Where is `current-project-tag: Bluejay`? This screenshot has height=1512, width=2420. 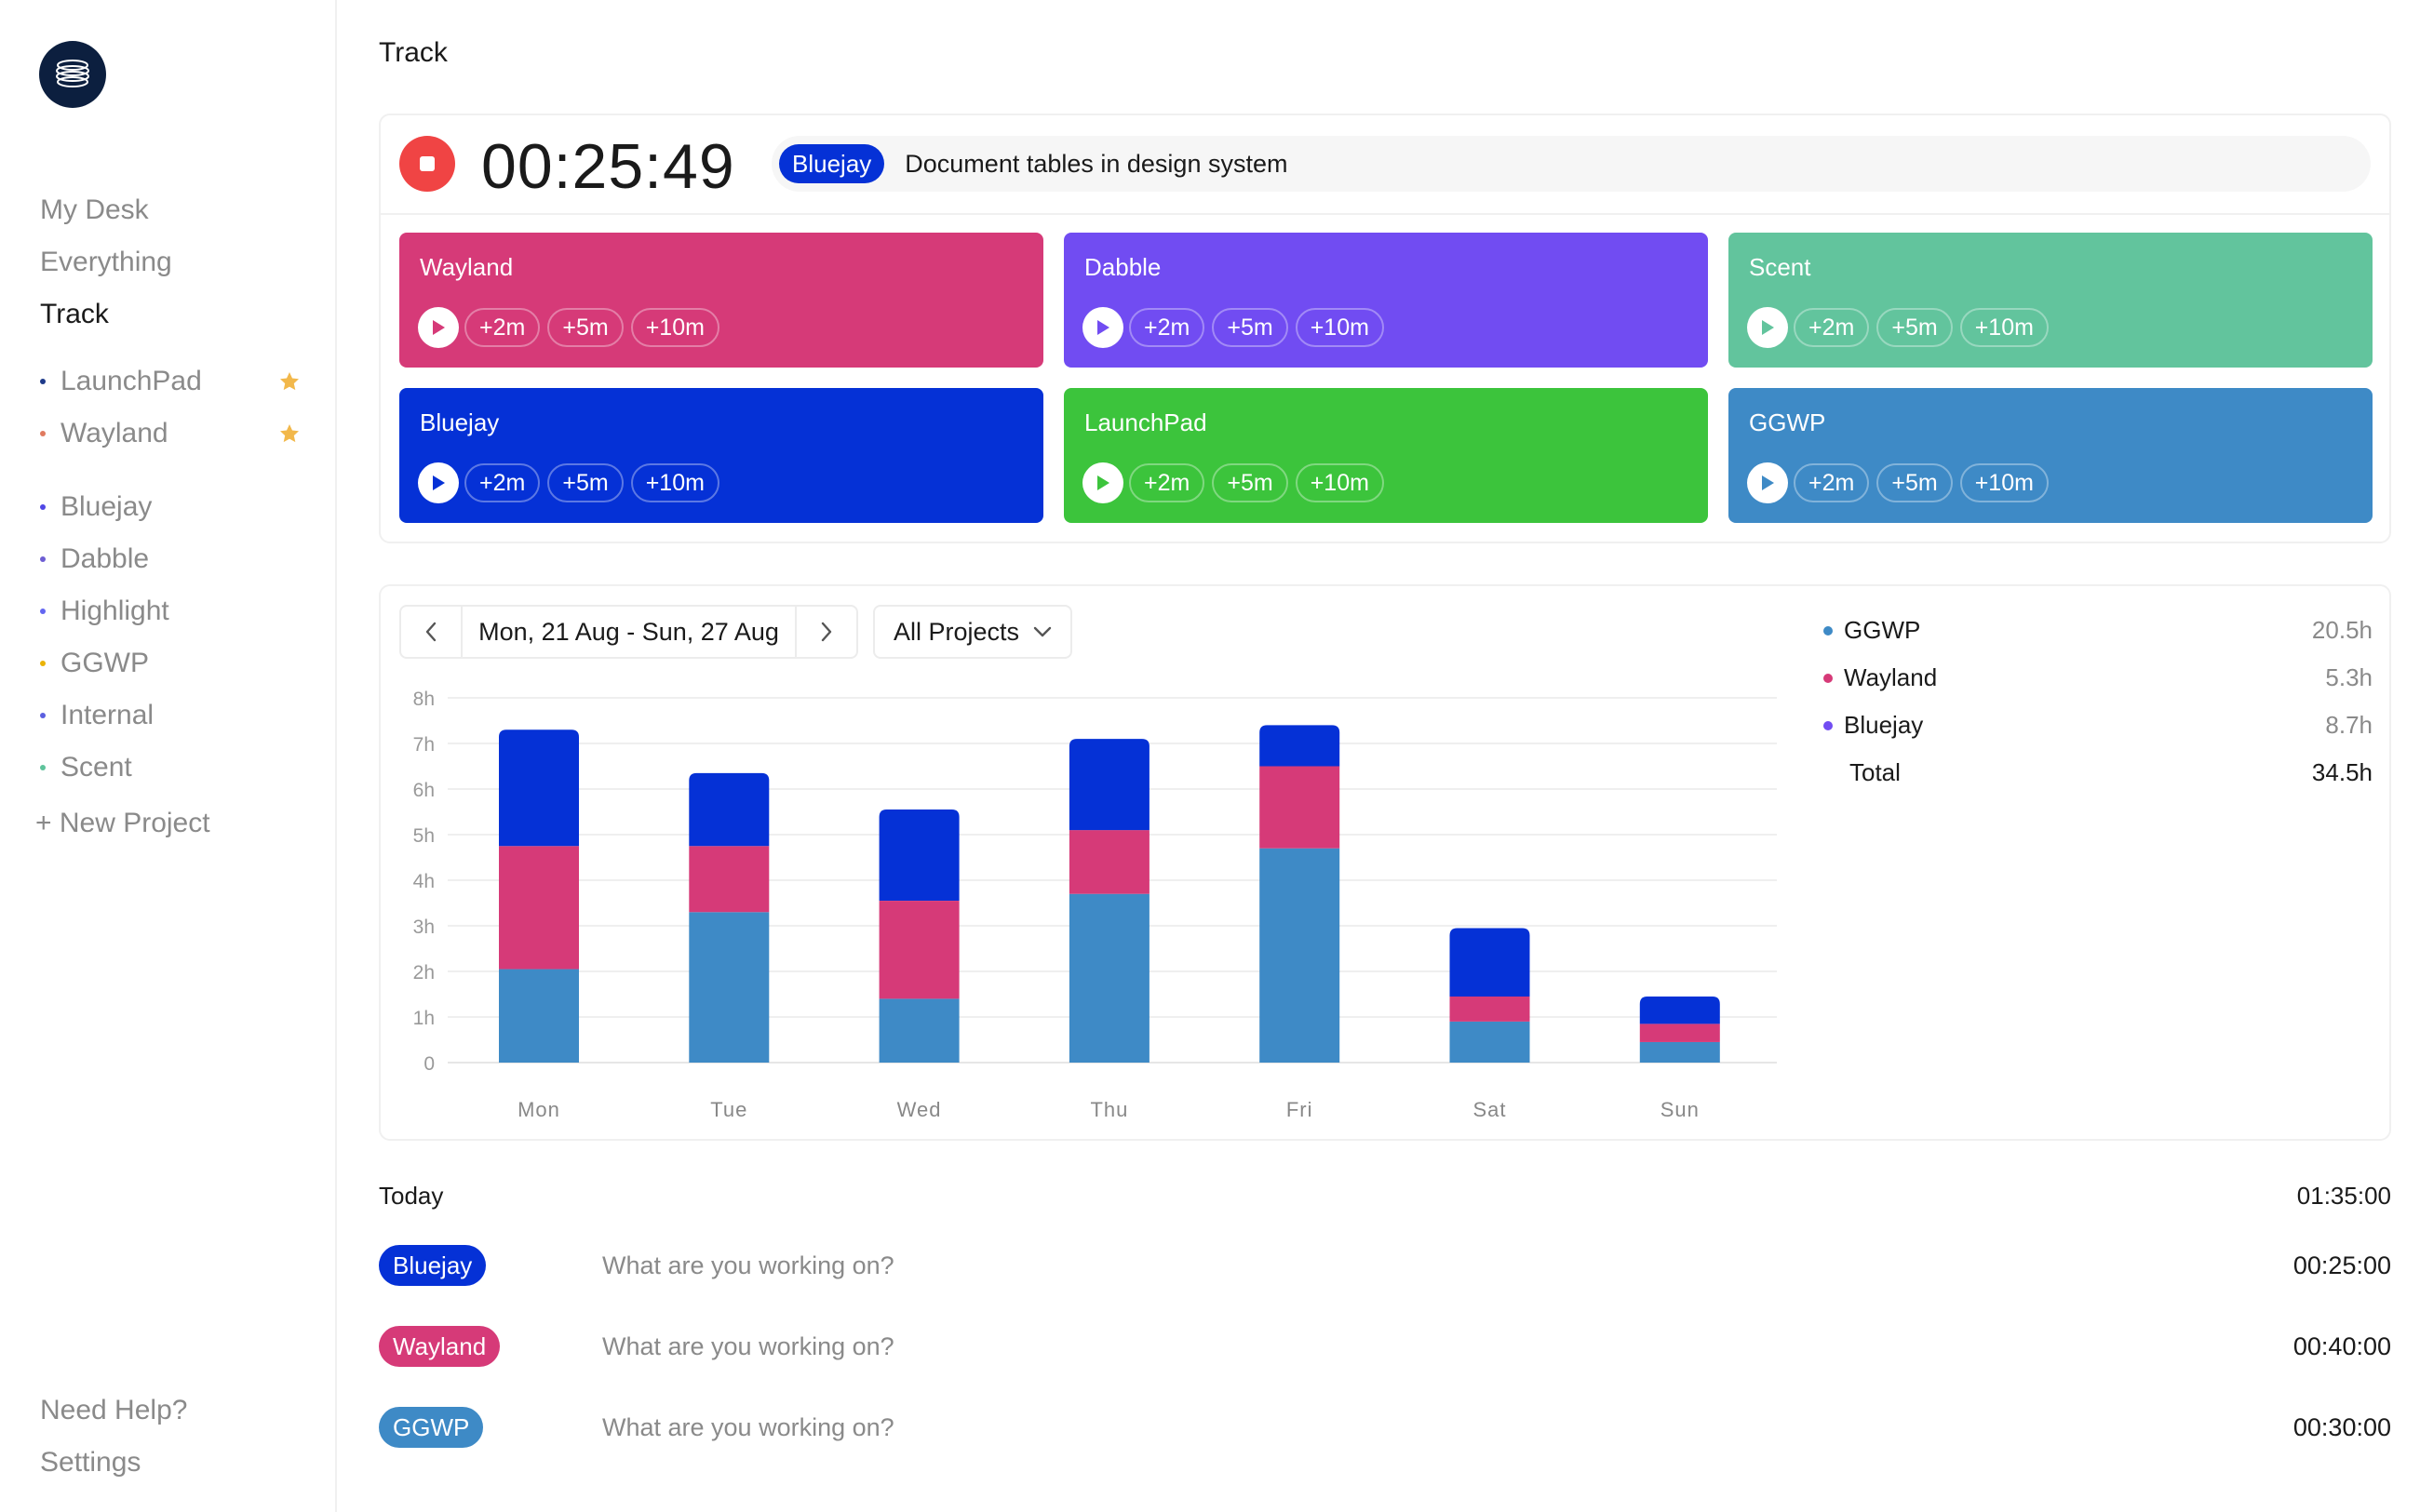
current-project-tag: Bluejay is located at coordinates (832, 163).